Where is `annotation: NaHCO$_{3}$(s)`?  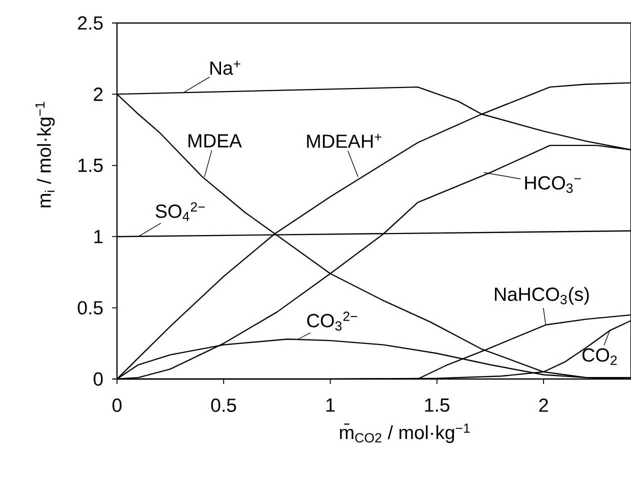 annotation: NaHCO$_{3}$(s) is located at coordinates (541, 296).